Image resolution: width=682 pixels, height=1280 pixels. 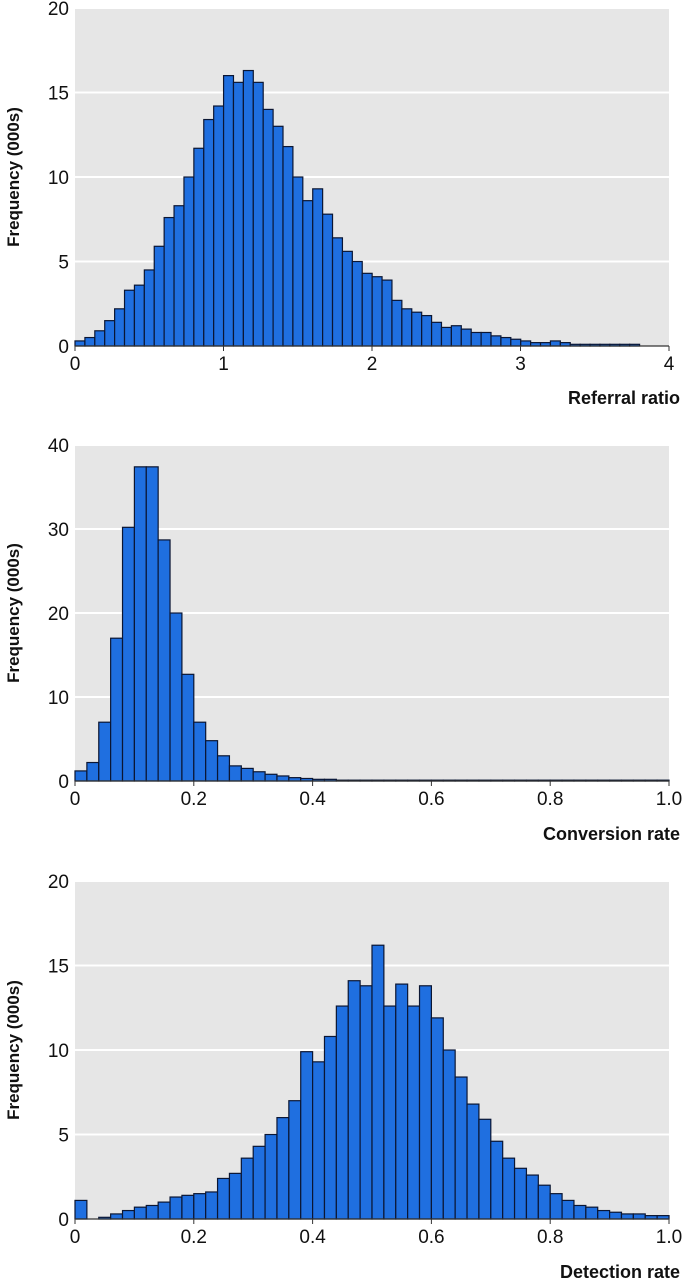 What do you see at coordinates (58, 446) in the screenshot?
I see `y-tick-label-conversion-rate-4: 40` at bounding box center [58, 446].